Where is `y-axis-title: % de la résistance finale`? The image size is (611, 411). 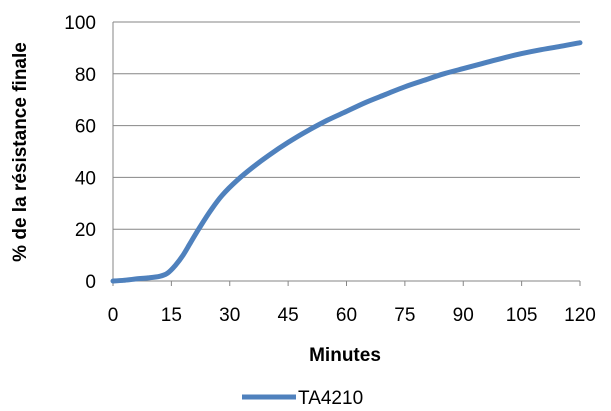 y-axis-title: % de la résistance finale is located at coordinates (20, 152).